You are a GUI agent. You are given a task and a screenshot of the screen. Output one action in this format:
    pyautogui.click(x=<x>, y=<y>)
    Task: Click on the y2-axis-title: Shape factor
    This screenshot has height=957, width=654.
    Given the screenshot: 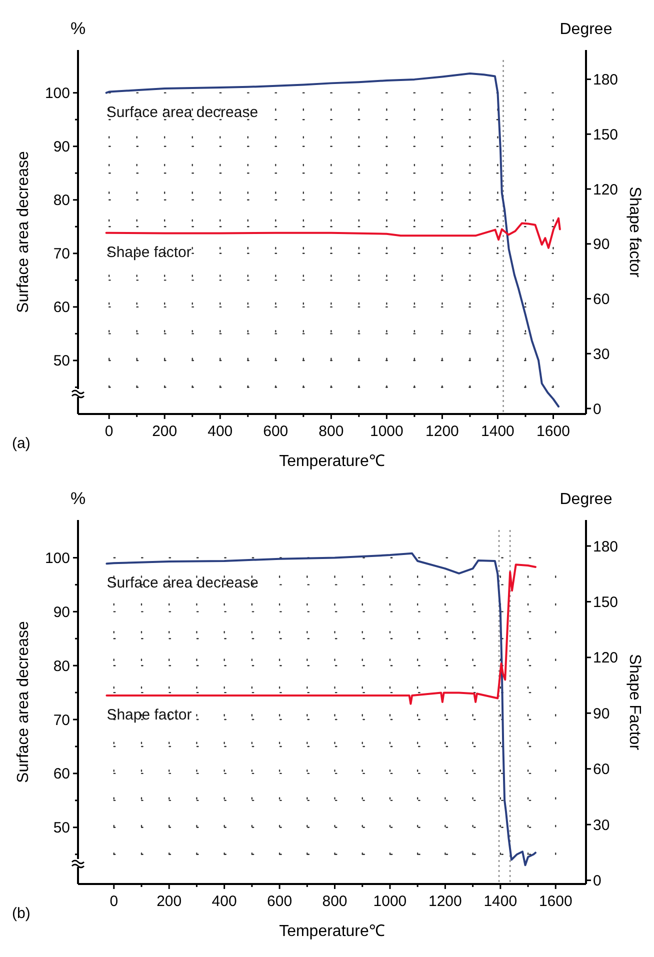 What is the action you would take?
    pyautogui.click(x=634, y=232)
    